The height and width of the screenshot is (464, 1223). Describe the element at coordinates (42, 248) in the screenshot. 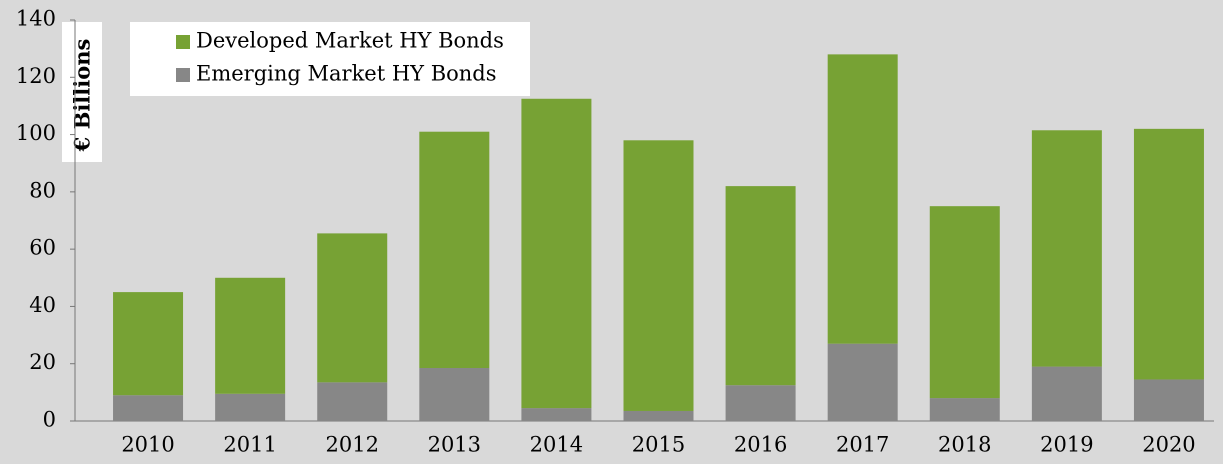

I see `y-tick-label: 60` at that location.